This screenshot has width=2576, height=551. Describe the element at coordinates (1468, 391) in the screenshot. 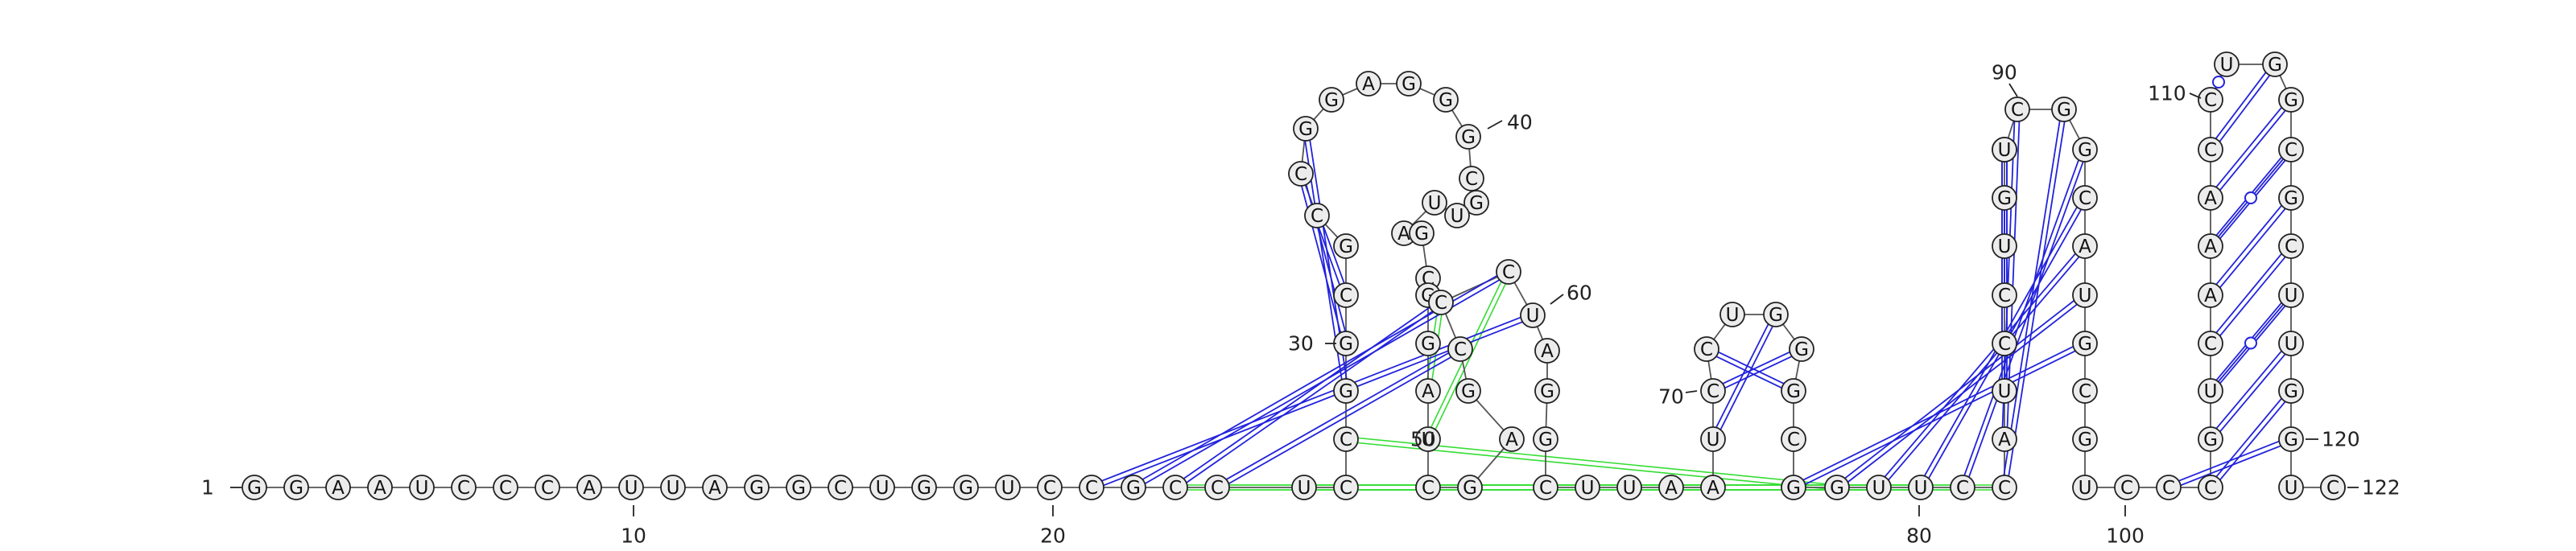

I see `nucleotide-54: G` at that location.